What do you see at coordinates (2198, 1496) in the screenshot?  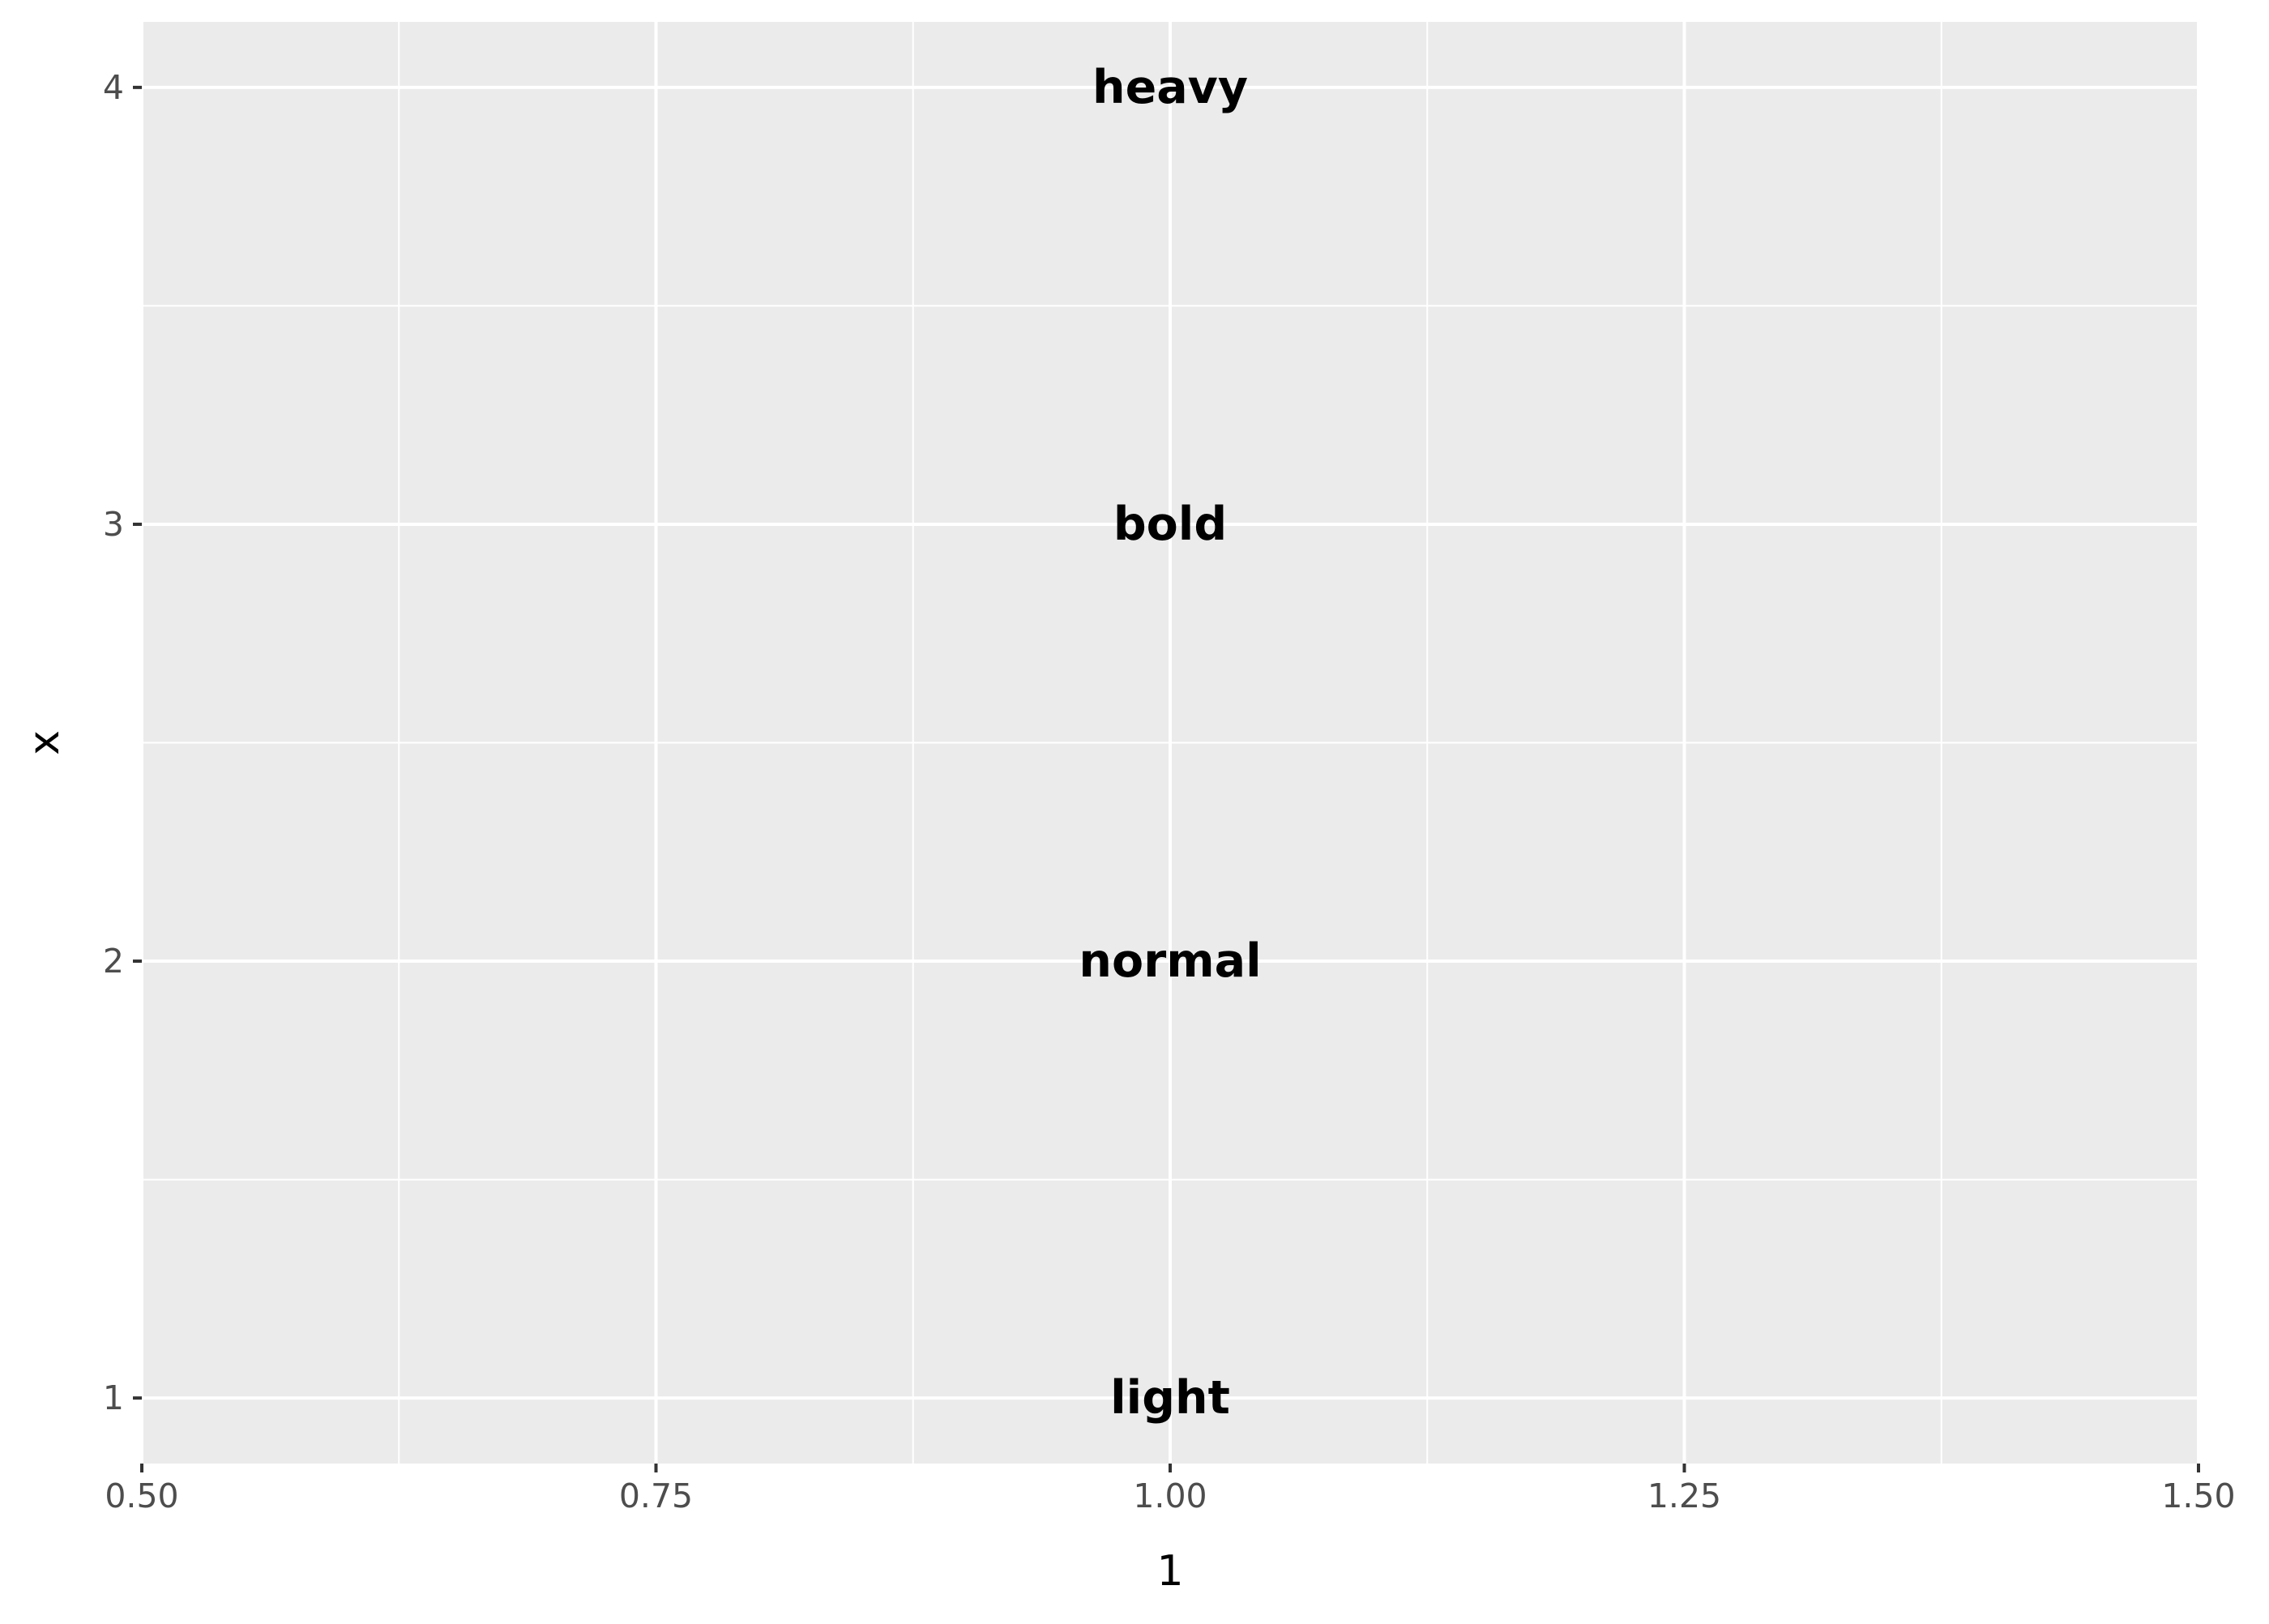 I see `x-tick-label: 1.50` at bounding box center [2198, 1496].